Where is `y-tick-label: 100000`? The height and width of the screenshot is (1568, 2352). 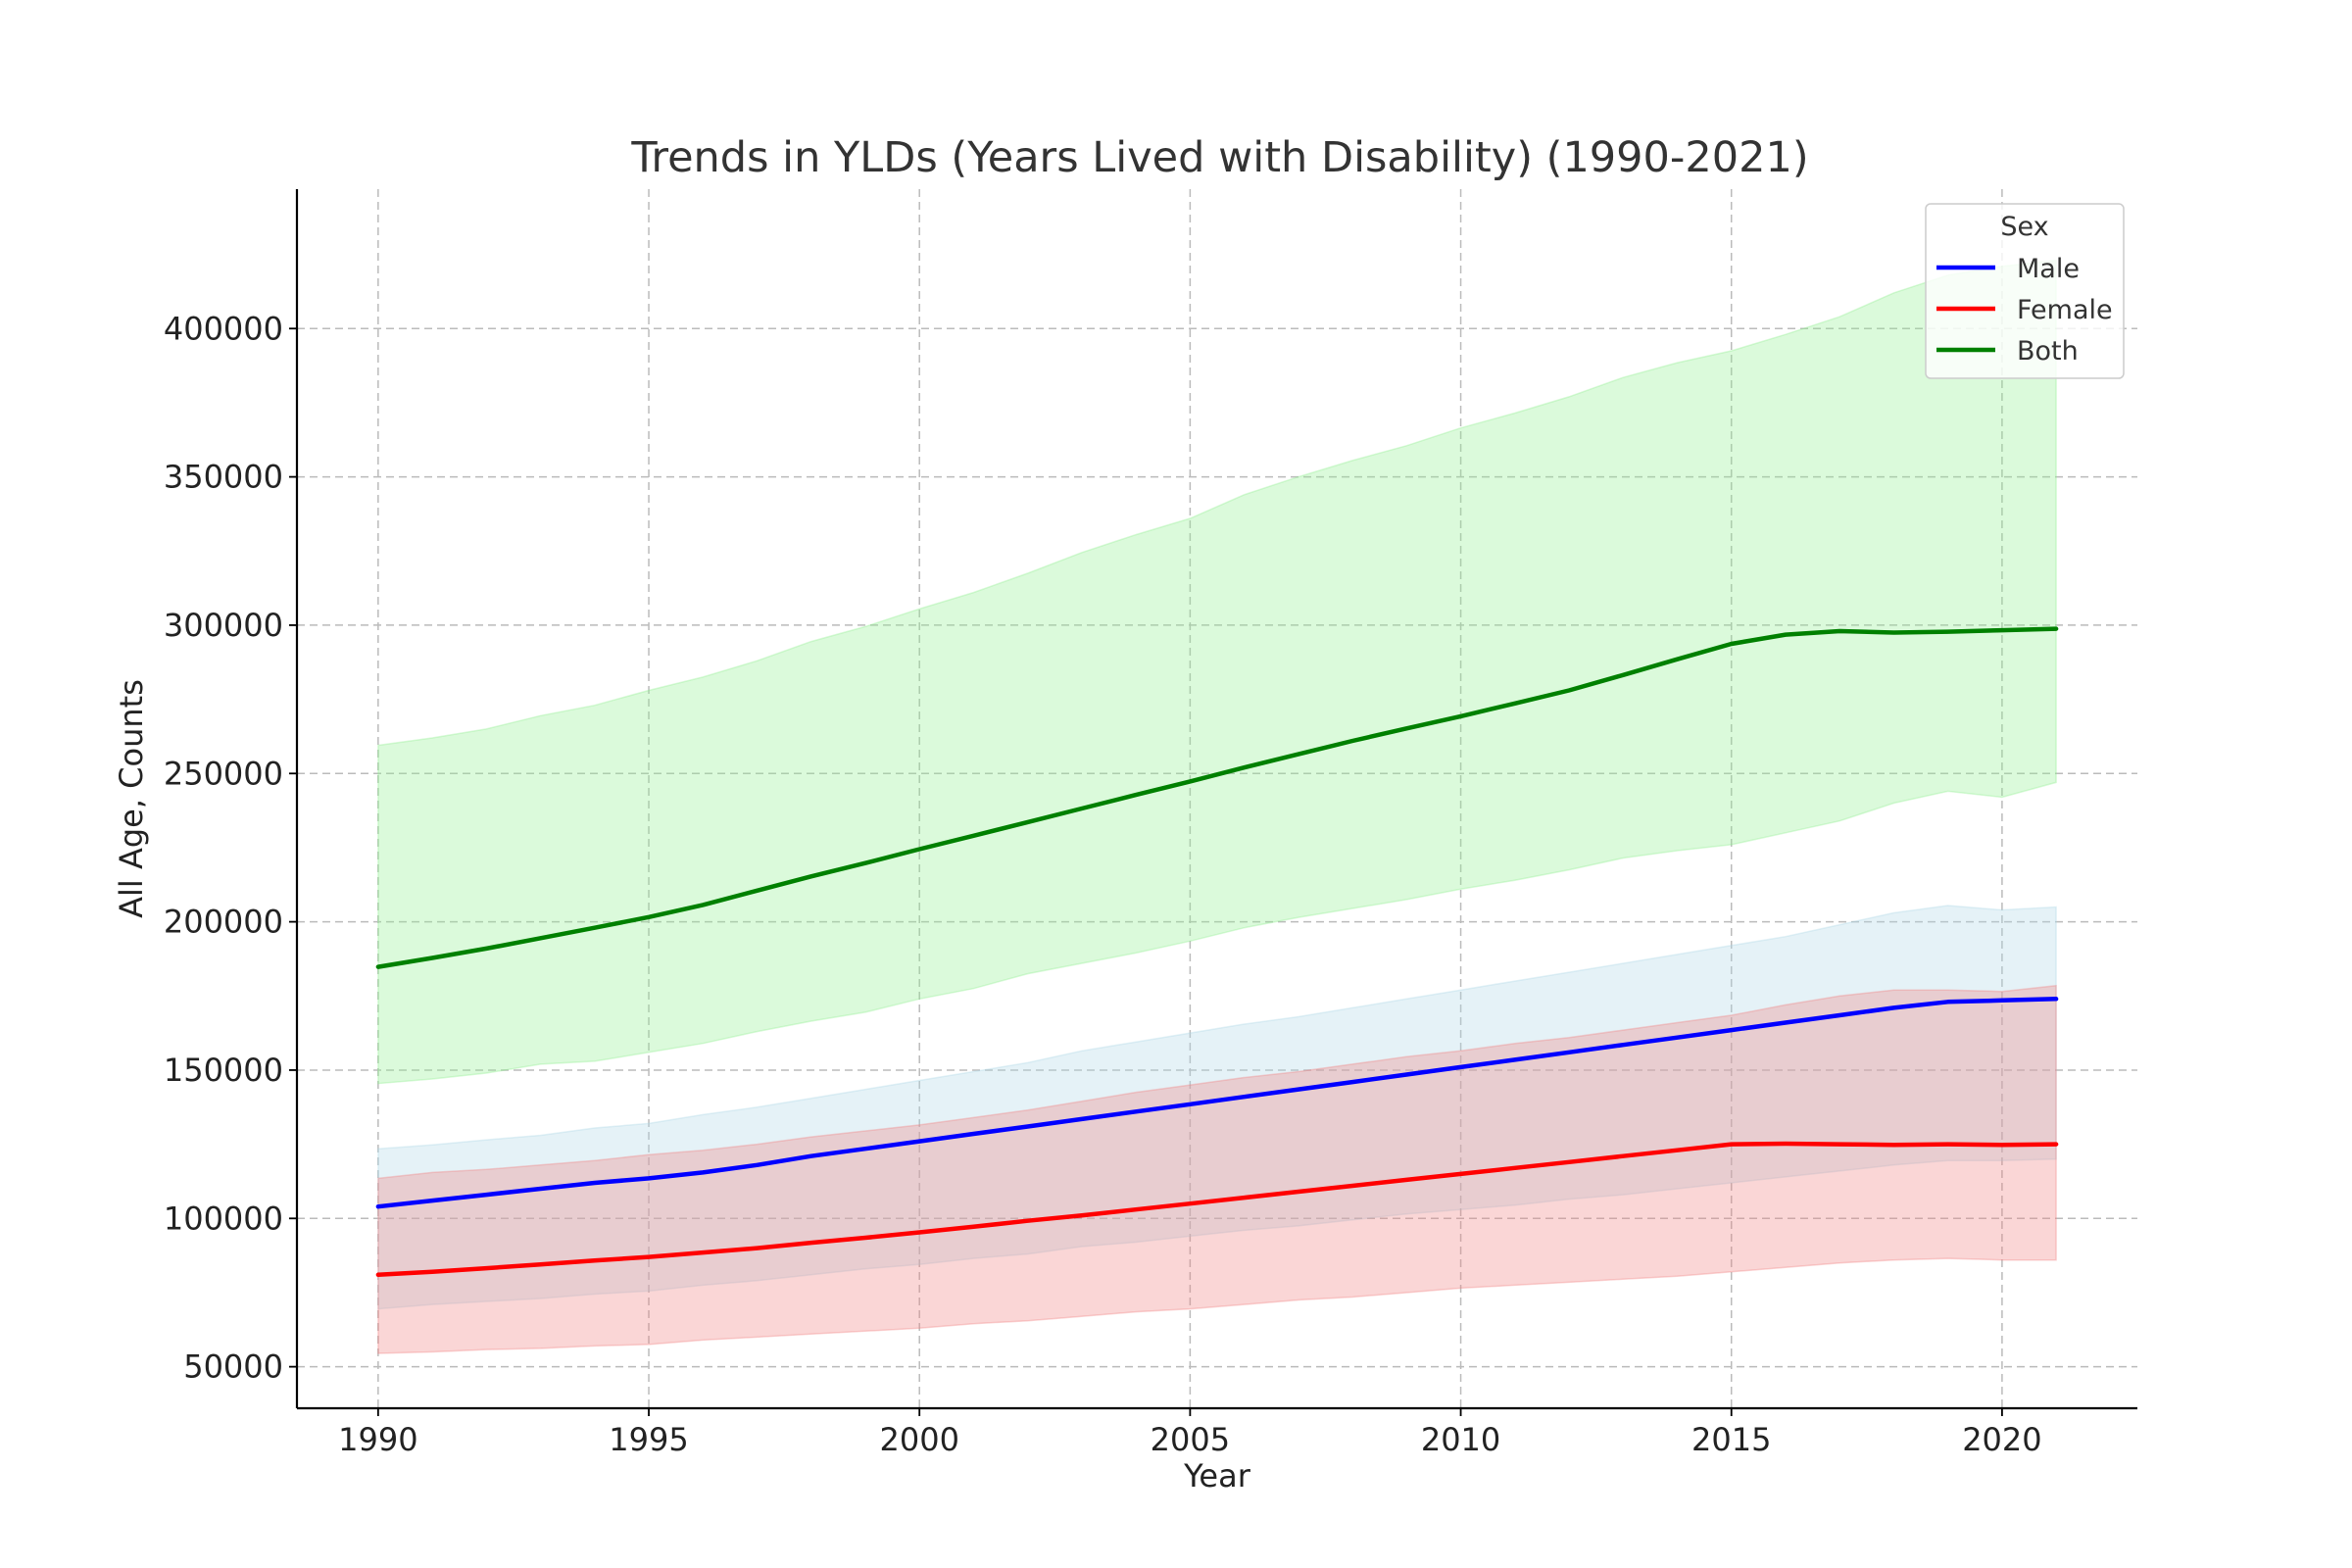 y-tick-label: 100000 is located at coordinates (223, 1218).